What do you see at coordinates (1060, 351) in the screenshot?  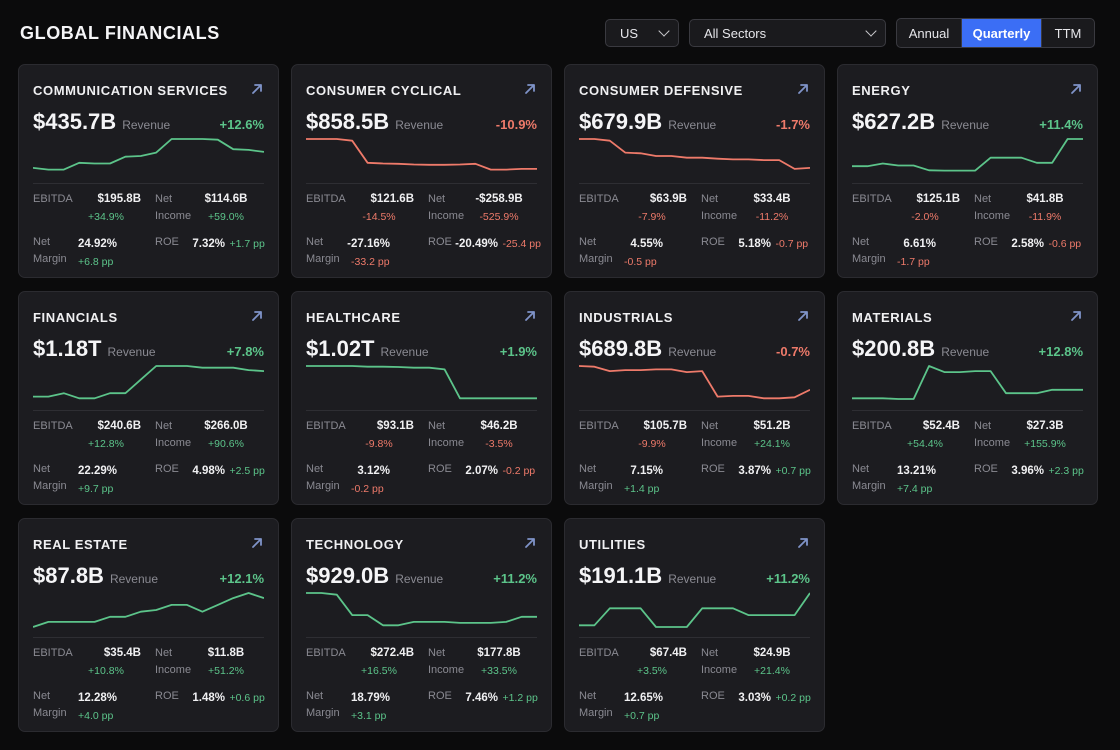 I see `revenue-change: +12.8%` at bounding box center [1060, 351].